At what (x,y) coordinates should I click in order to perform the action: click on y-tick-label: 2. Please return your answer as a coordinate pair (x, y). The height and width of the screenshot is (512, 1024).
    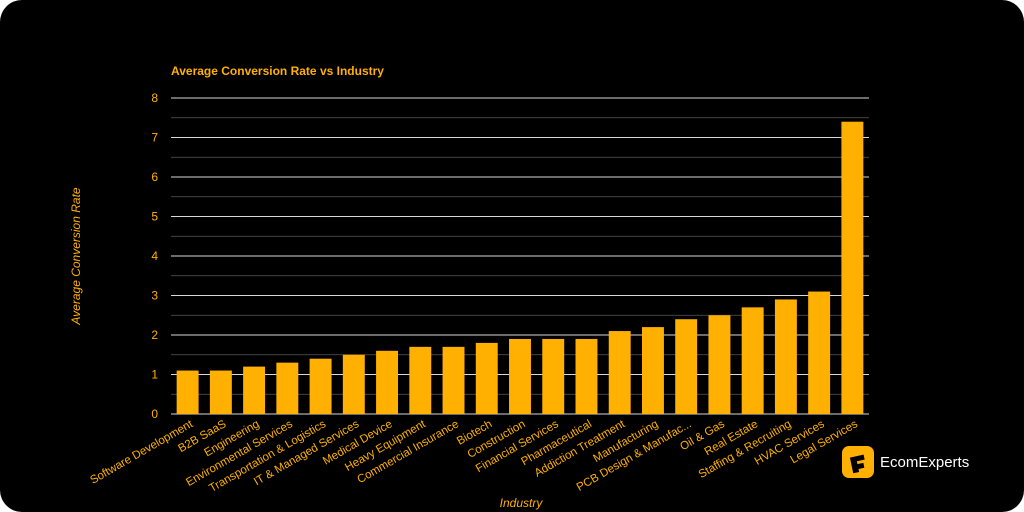
    Looking at the image, I should click on (154, 335).